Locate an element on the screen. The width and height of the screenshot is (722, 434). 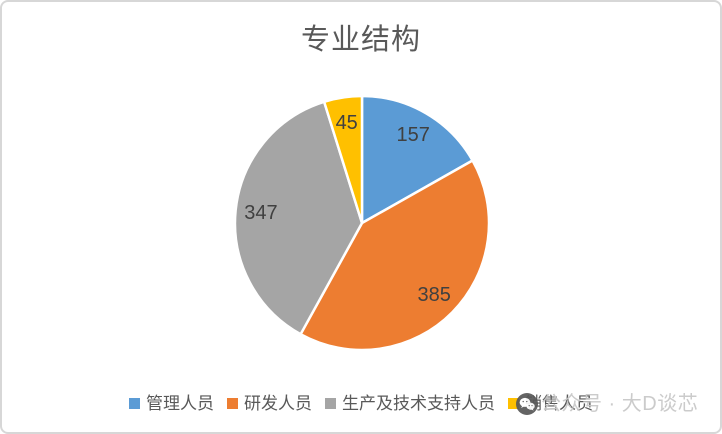
legend-marker-production-support is located at coordinates (330, 403).